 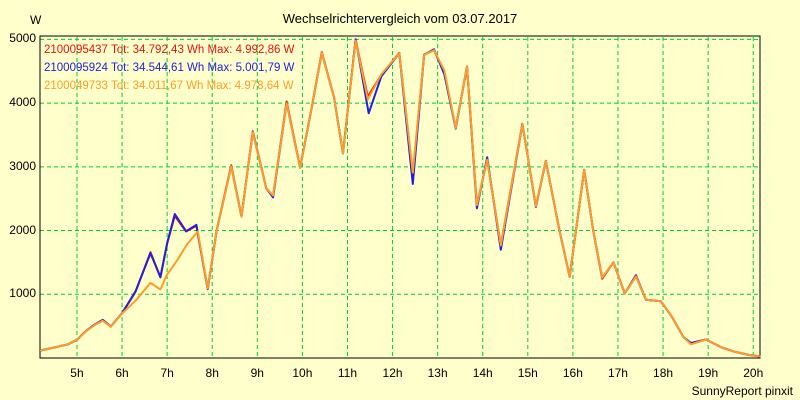 What do you see at coordinates (527, 373) in the screenshot?
I see `x-tick-label-15h: 15h` at bounding box center [527, 373].